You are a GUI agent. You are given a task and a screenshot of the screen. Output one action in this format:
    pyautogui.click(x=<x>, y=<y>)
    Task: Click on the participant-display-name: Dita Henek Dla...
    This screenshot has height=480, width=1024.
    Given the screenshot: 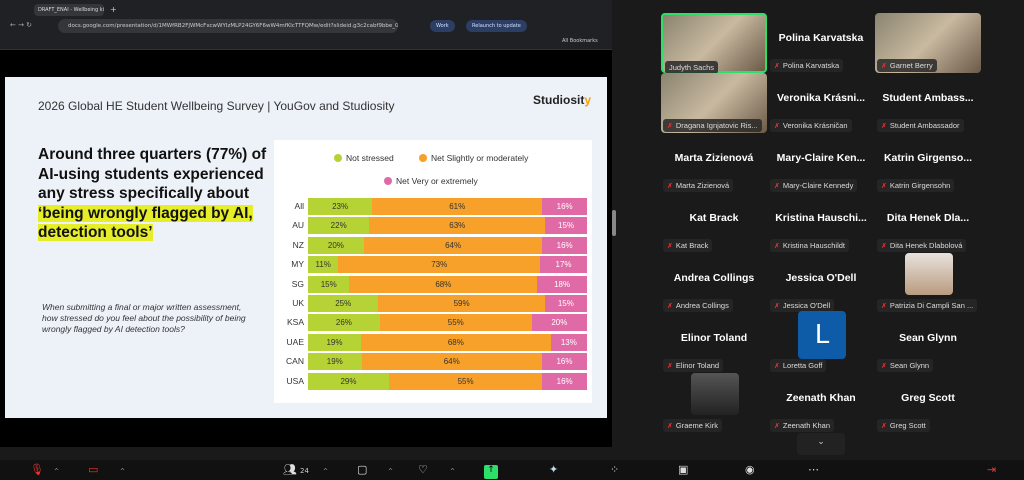 What is the action you would take?
    pyautogui.click(x=928, y=218)
    